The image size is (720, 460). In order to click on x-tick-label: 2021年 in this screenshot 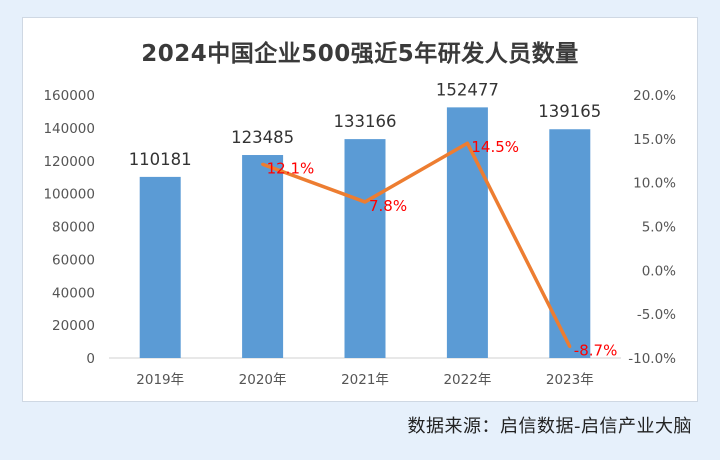, I will do `click(365, 380)`.